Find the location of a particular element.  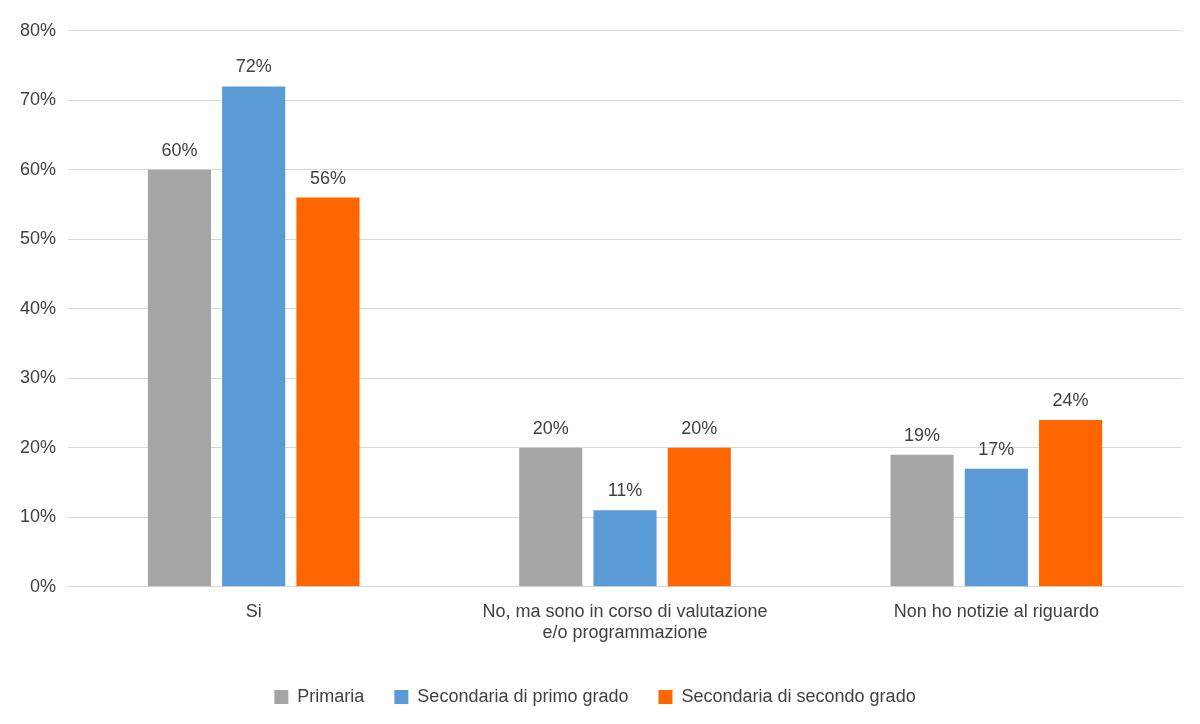

y-tick-label: 60% is located at coordinates (38, 168).